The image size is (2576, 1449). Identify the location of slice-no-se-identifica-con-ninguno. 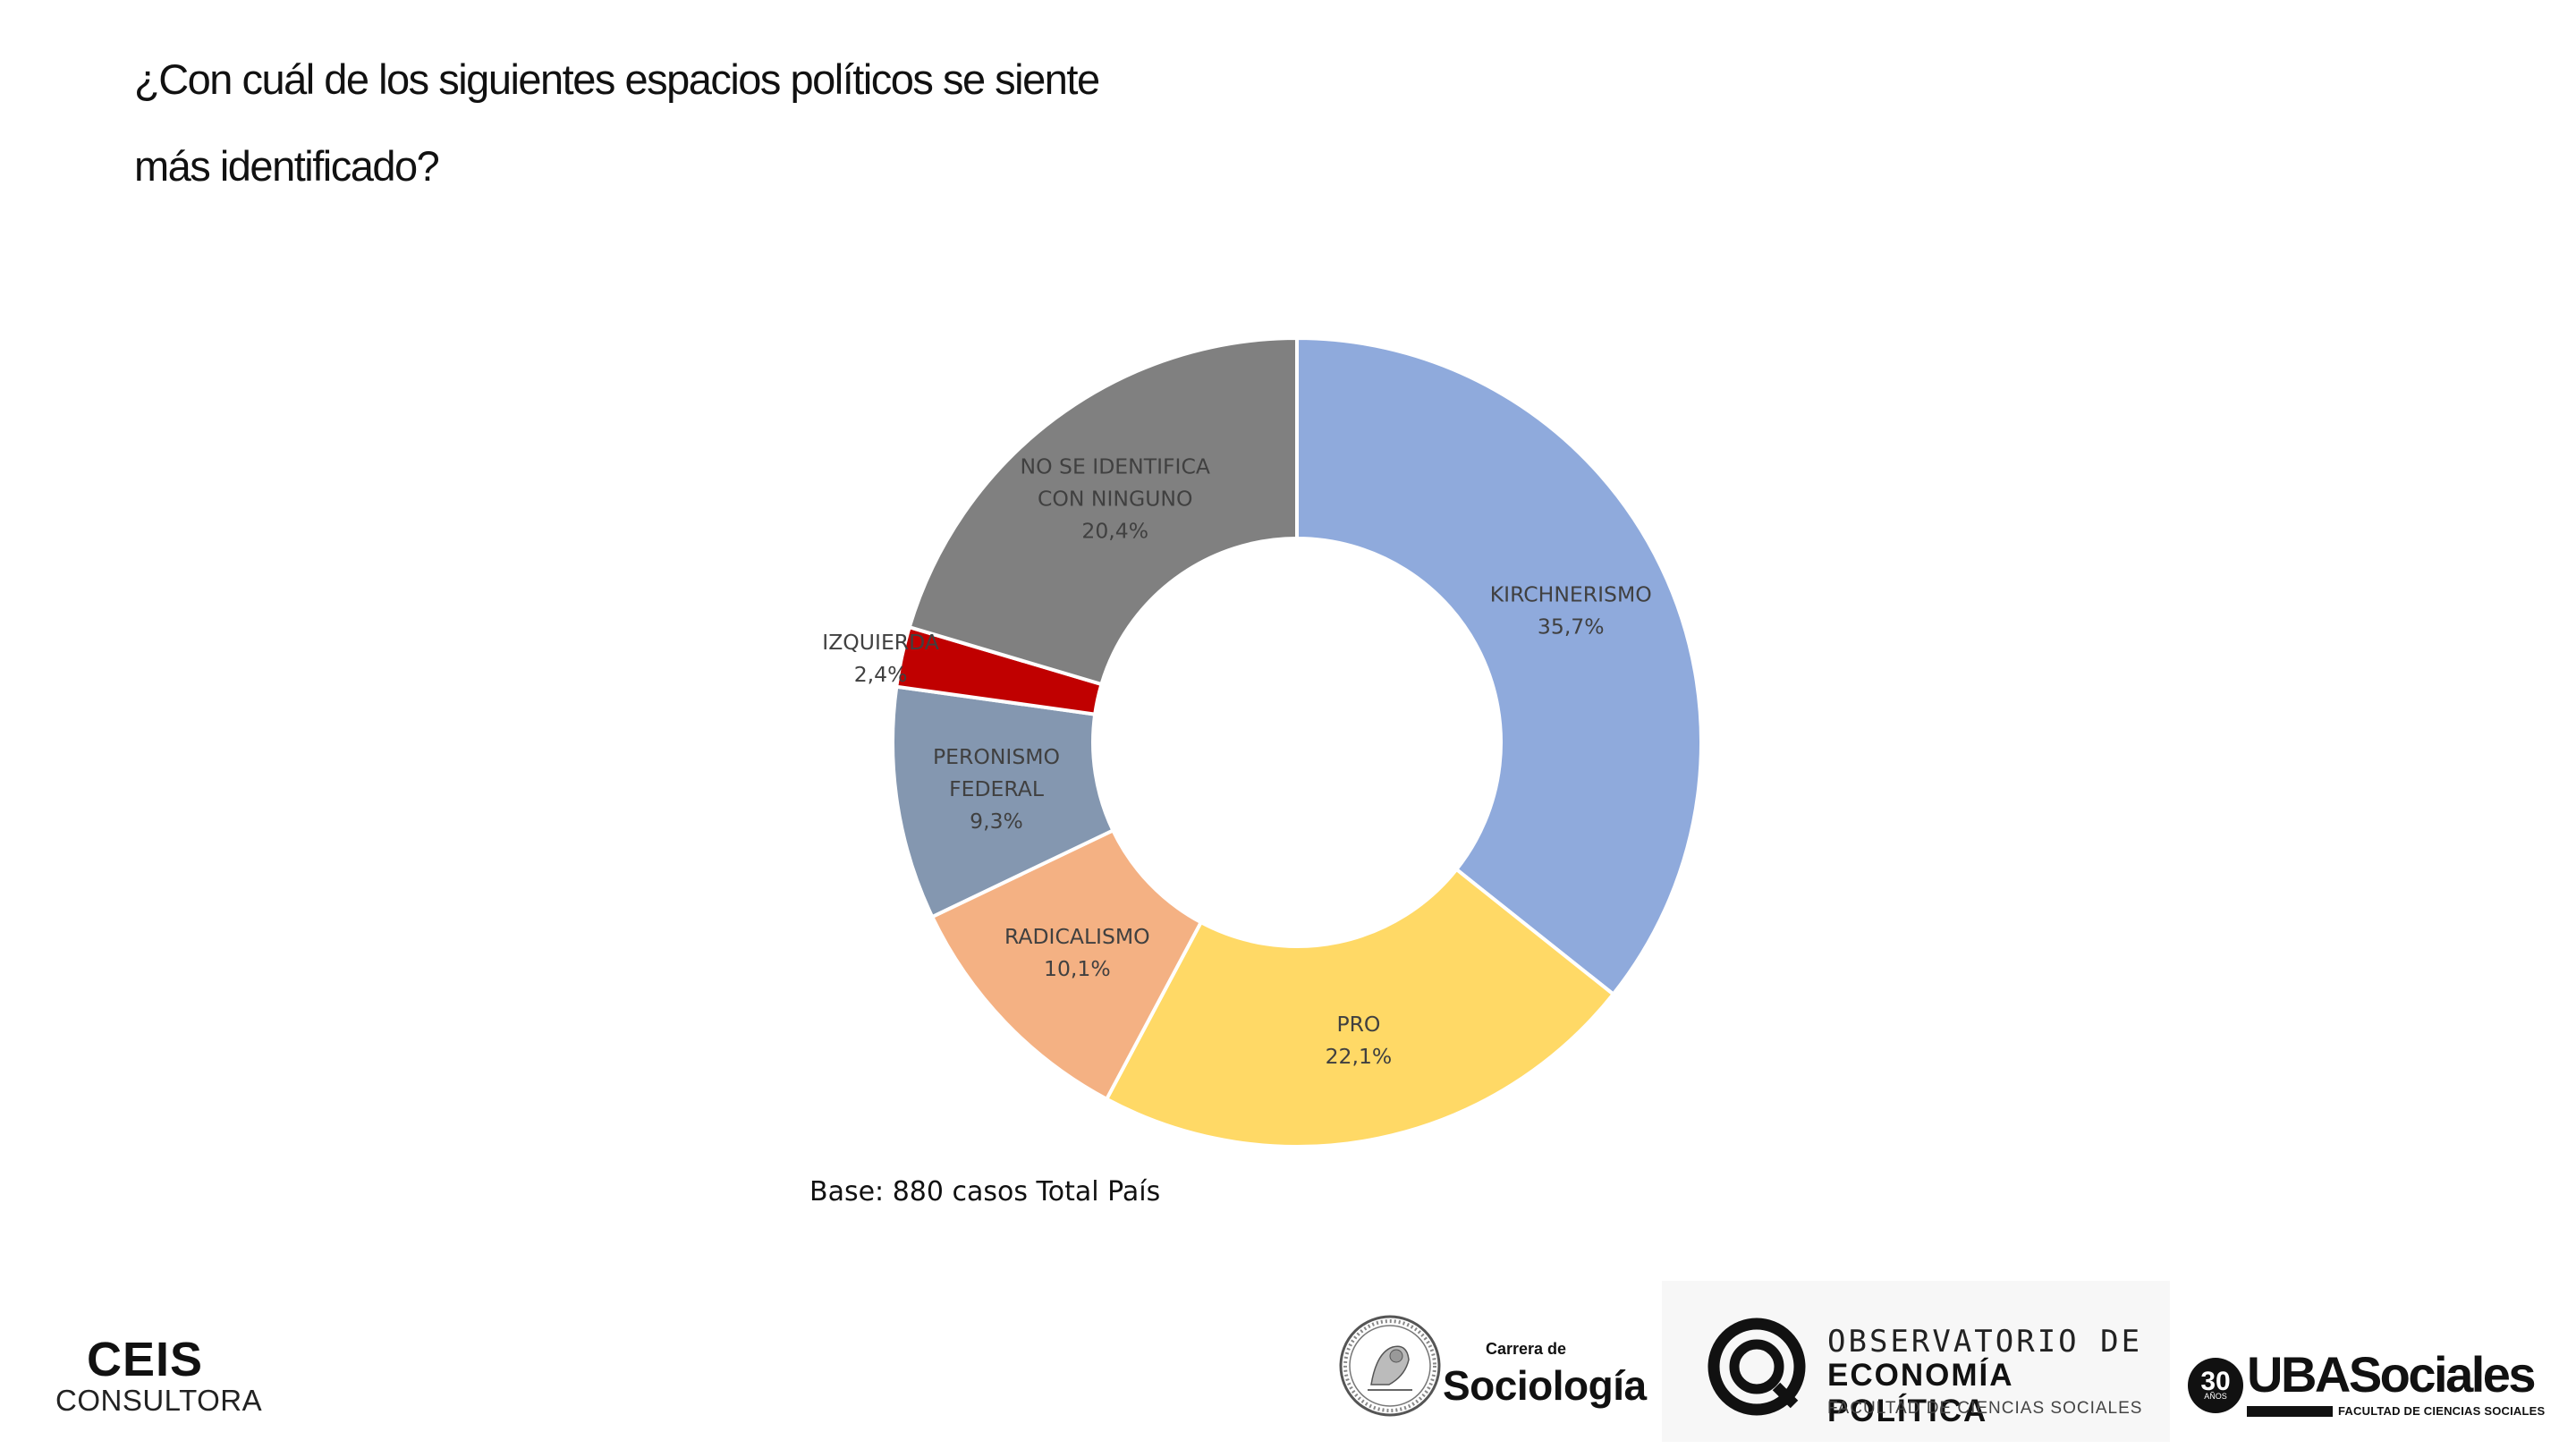
(1103, 511).